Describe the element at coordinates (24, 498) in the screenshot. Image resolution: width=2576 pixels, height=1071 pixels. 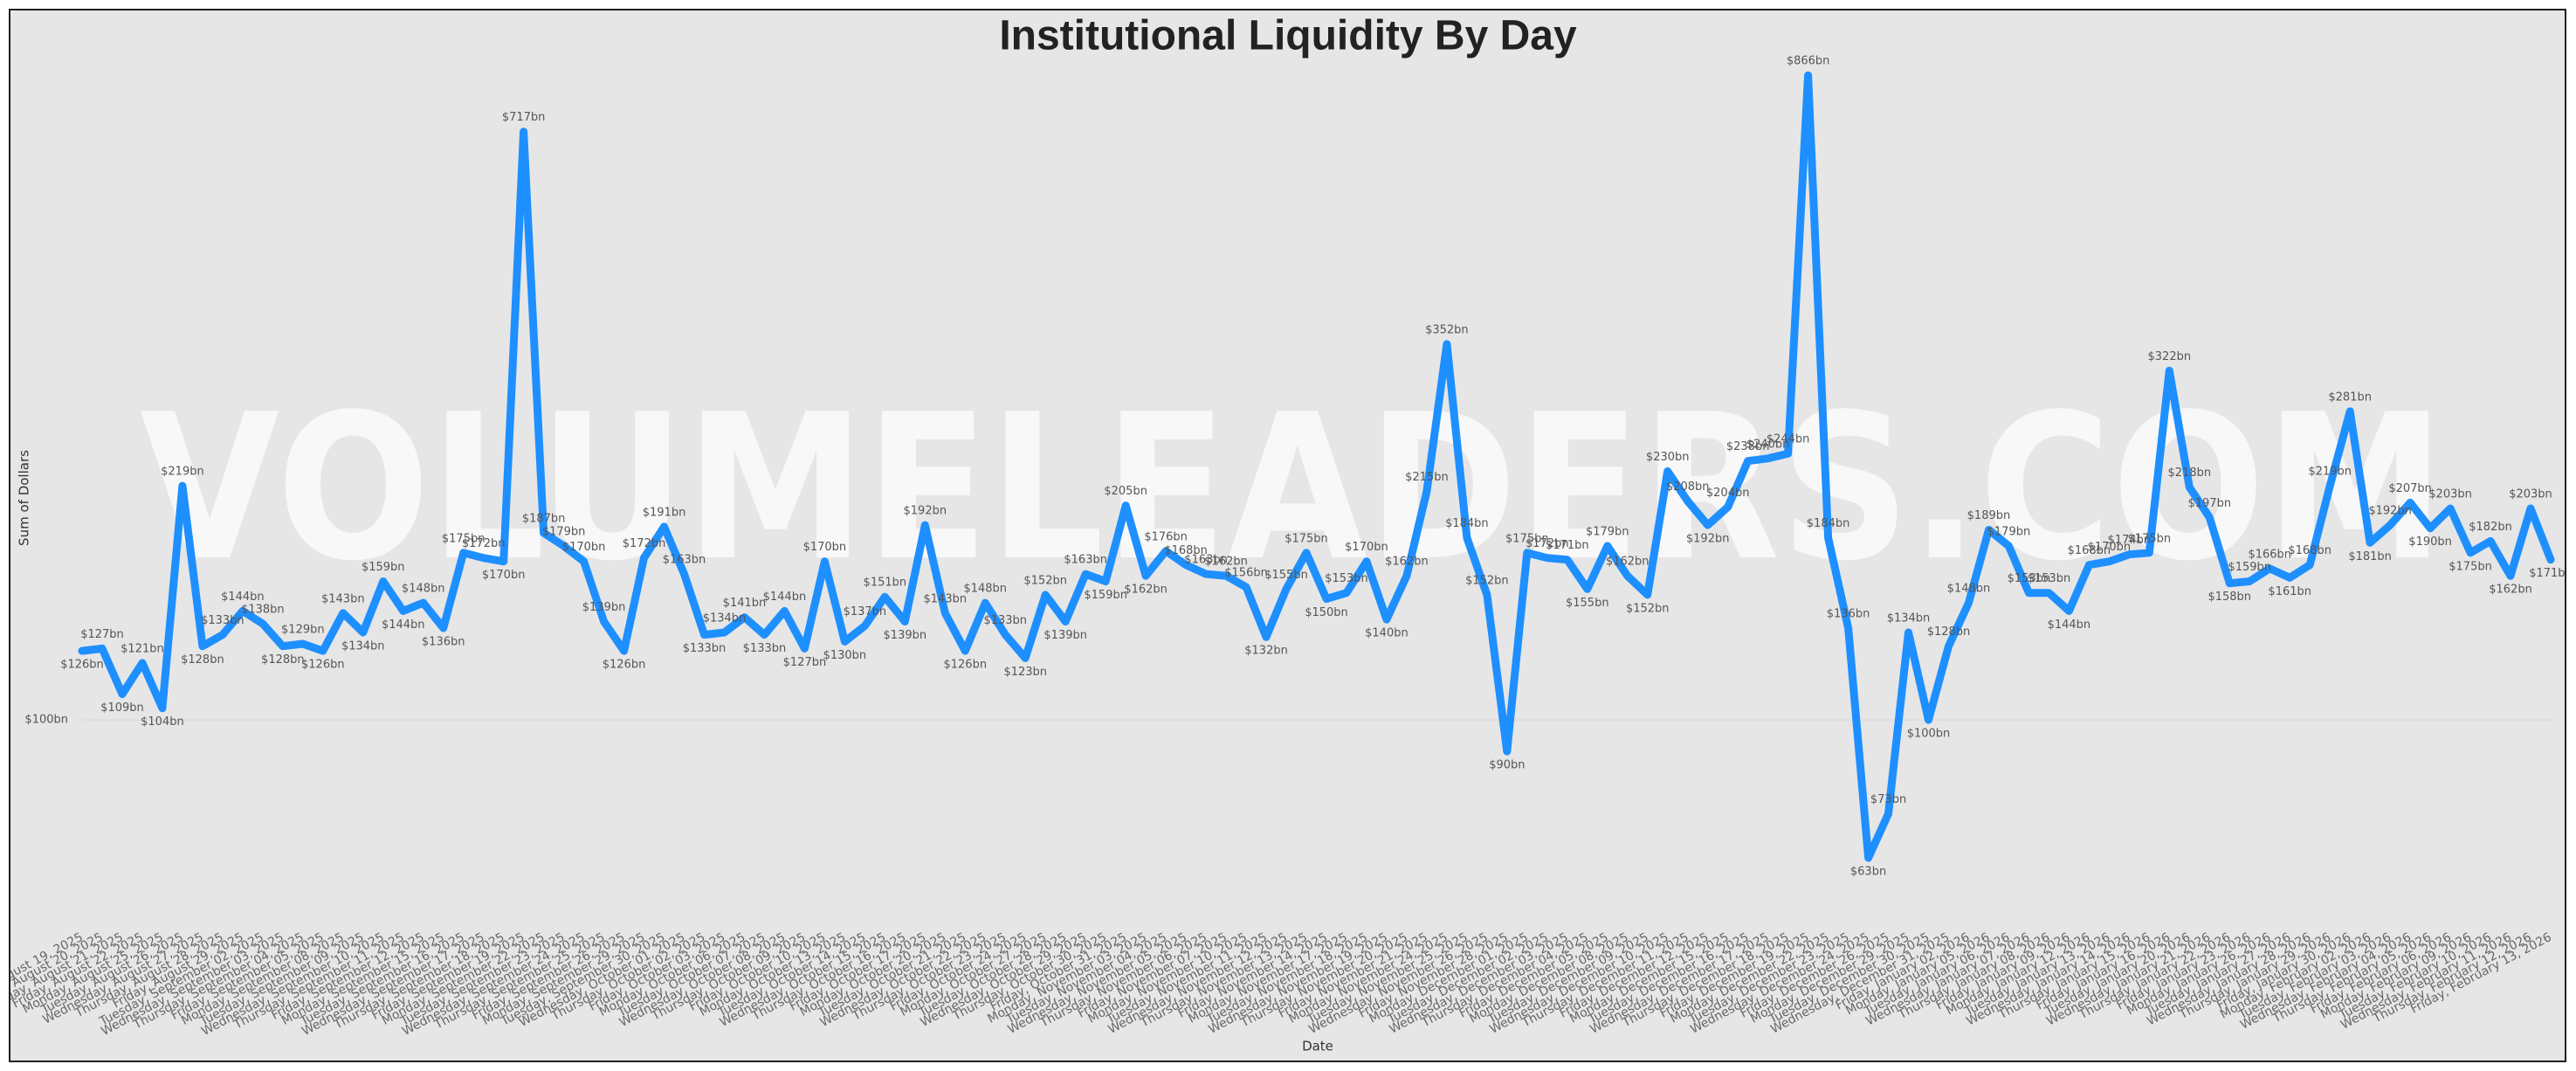
I see `y-axis-title: Sum of Dollars` at that location.